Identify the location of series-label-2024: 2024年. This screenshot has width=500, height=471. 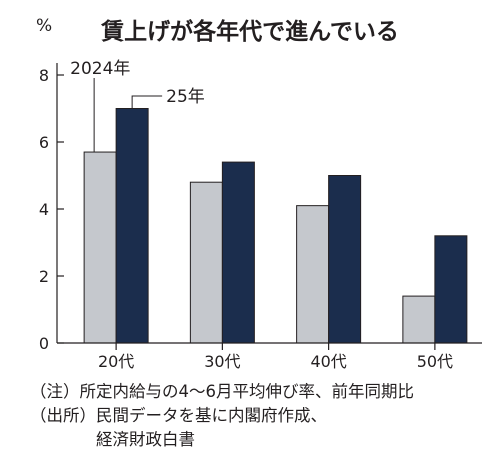
(100, 69).